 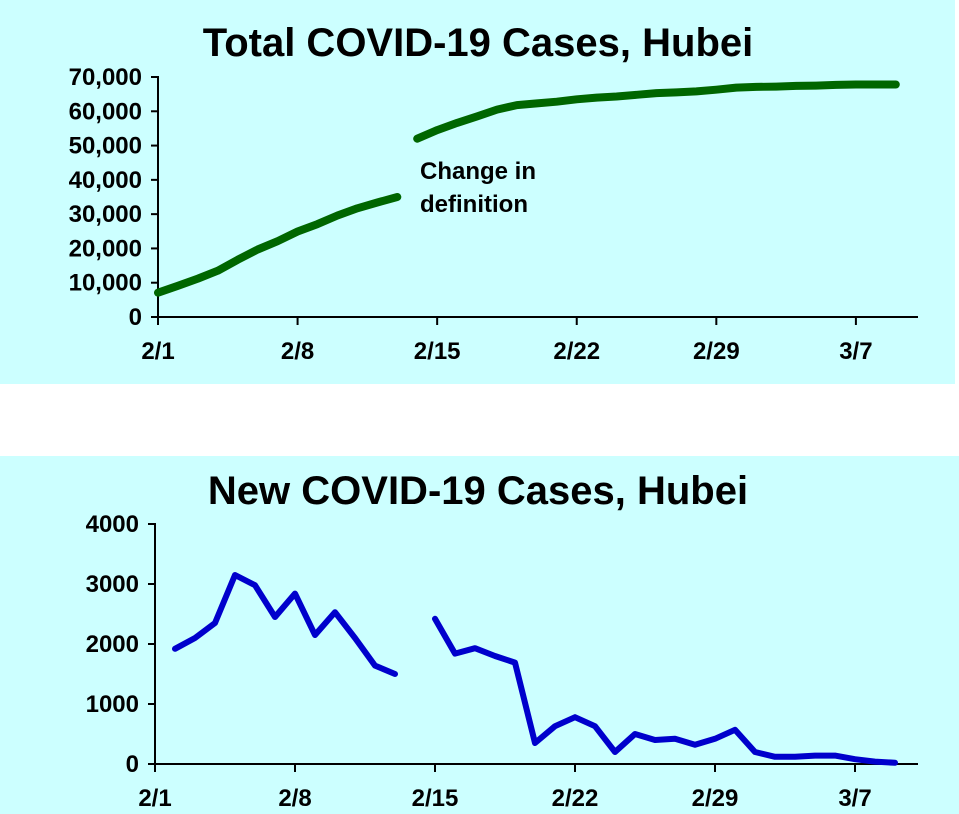 What do you see at coordinates (105, 180) in the screenshot?
I see `y-tick-label: 40,000` at bounding box center [105, 180].